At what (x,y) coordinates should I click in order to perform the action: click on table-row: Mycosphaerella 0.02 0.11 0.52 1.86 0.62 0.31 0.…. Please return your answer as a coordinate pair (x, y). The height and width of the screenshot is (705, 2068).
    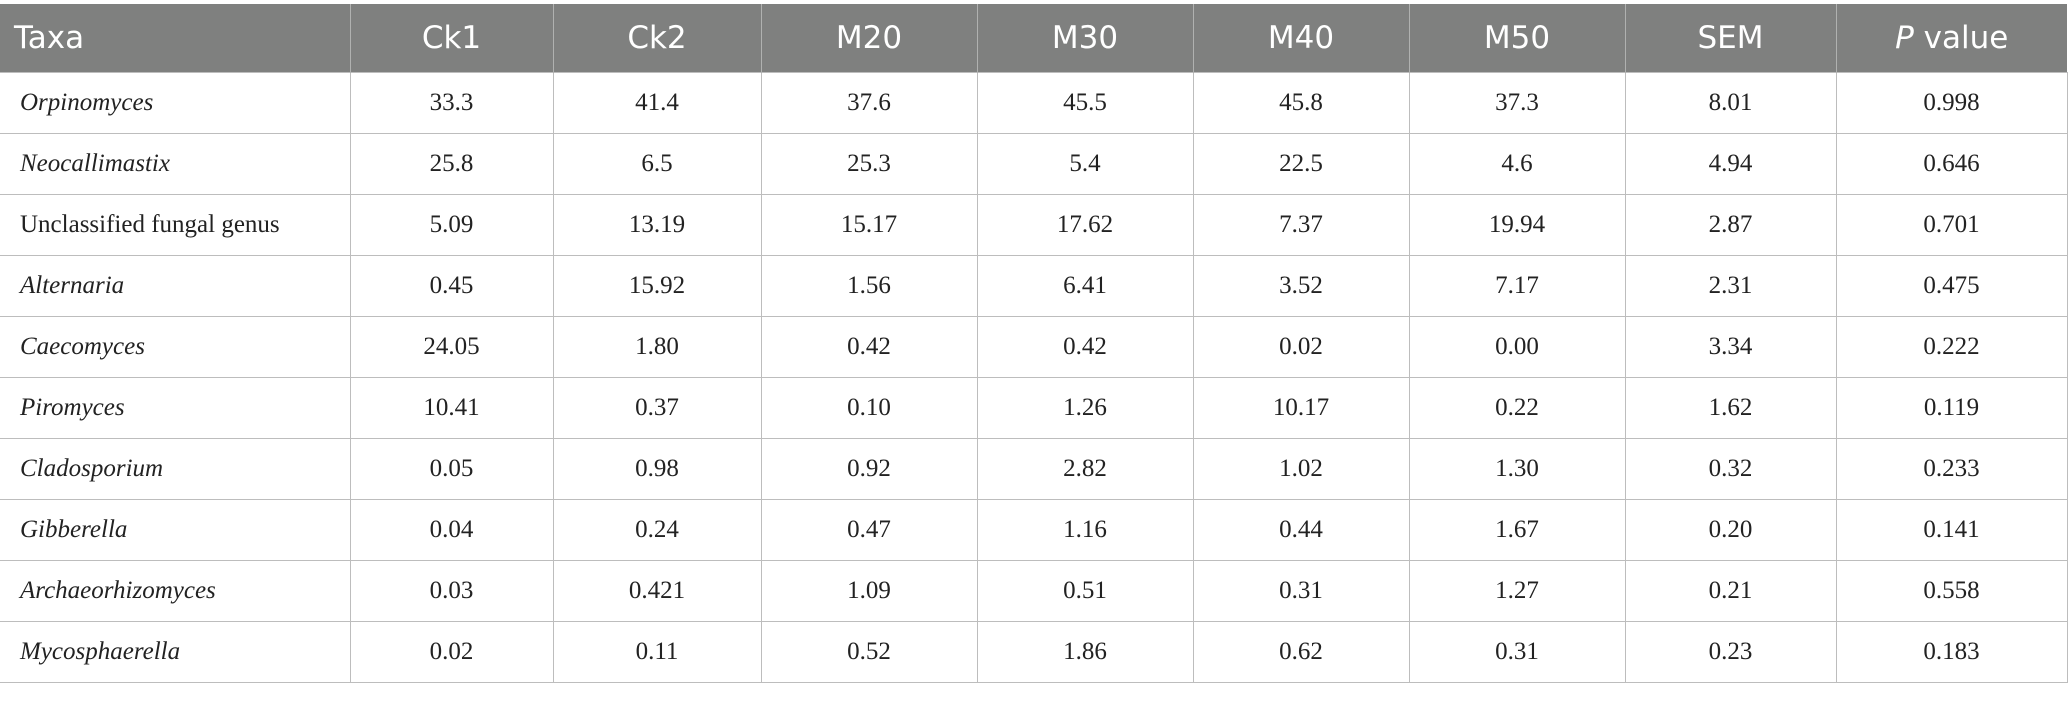
    Looking at the image, I should click on (1034, 652).